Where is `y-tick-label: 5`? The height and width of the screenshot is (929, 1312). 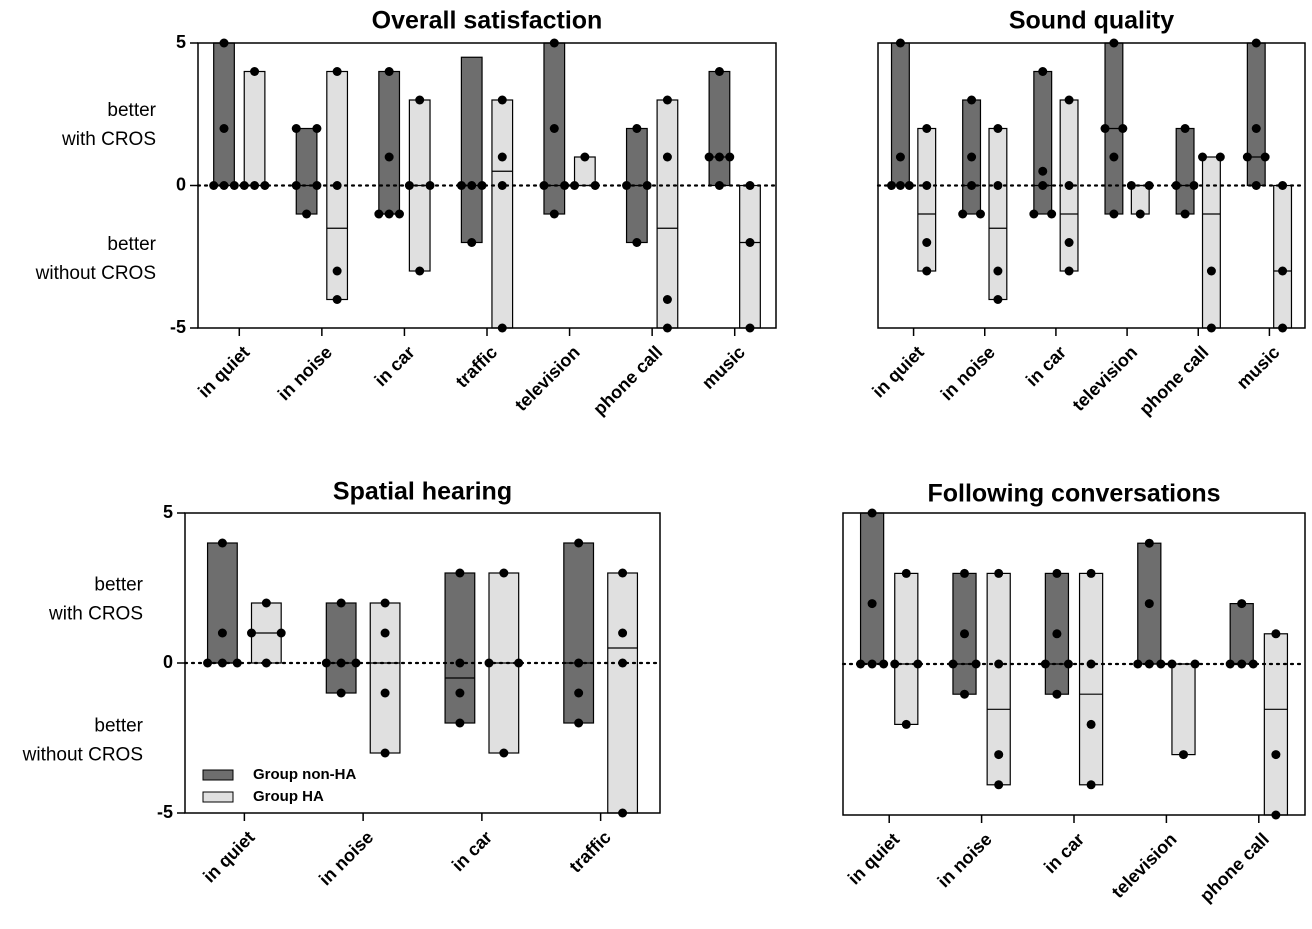
y-tick-label: 5 is located at coordinates (181, 42).